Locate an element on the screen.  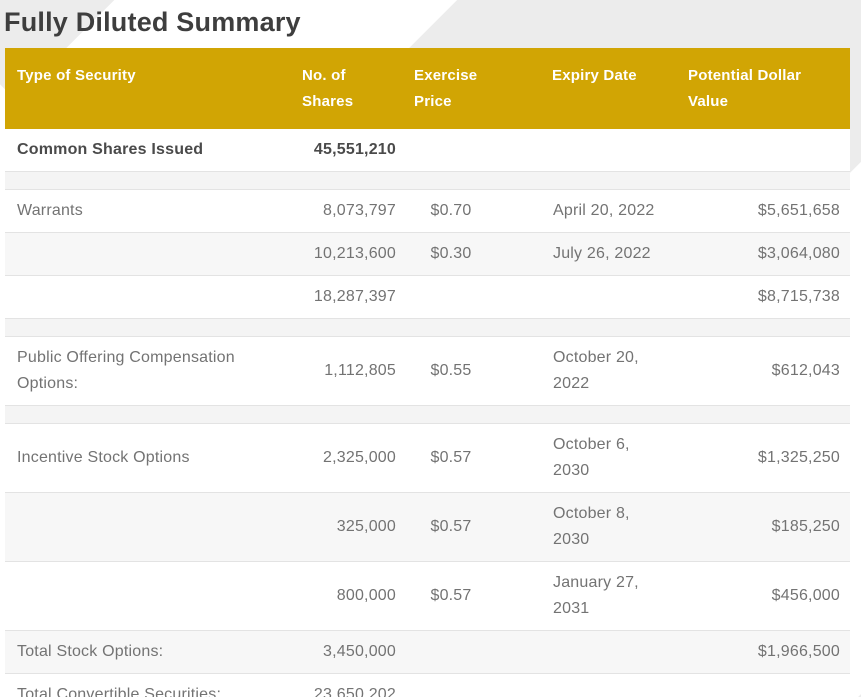
cell-value: $8,715,738 is located at coordinates (798, 296).